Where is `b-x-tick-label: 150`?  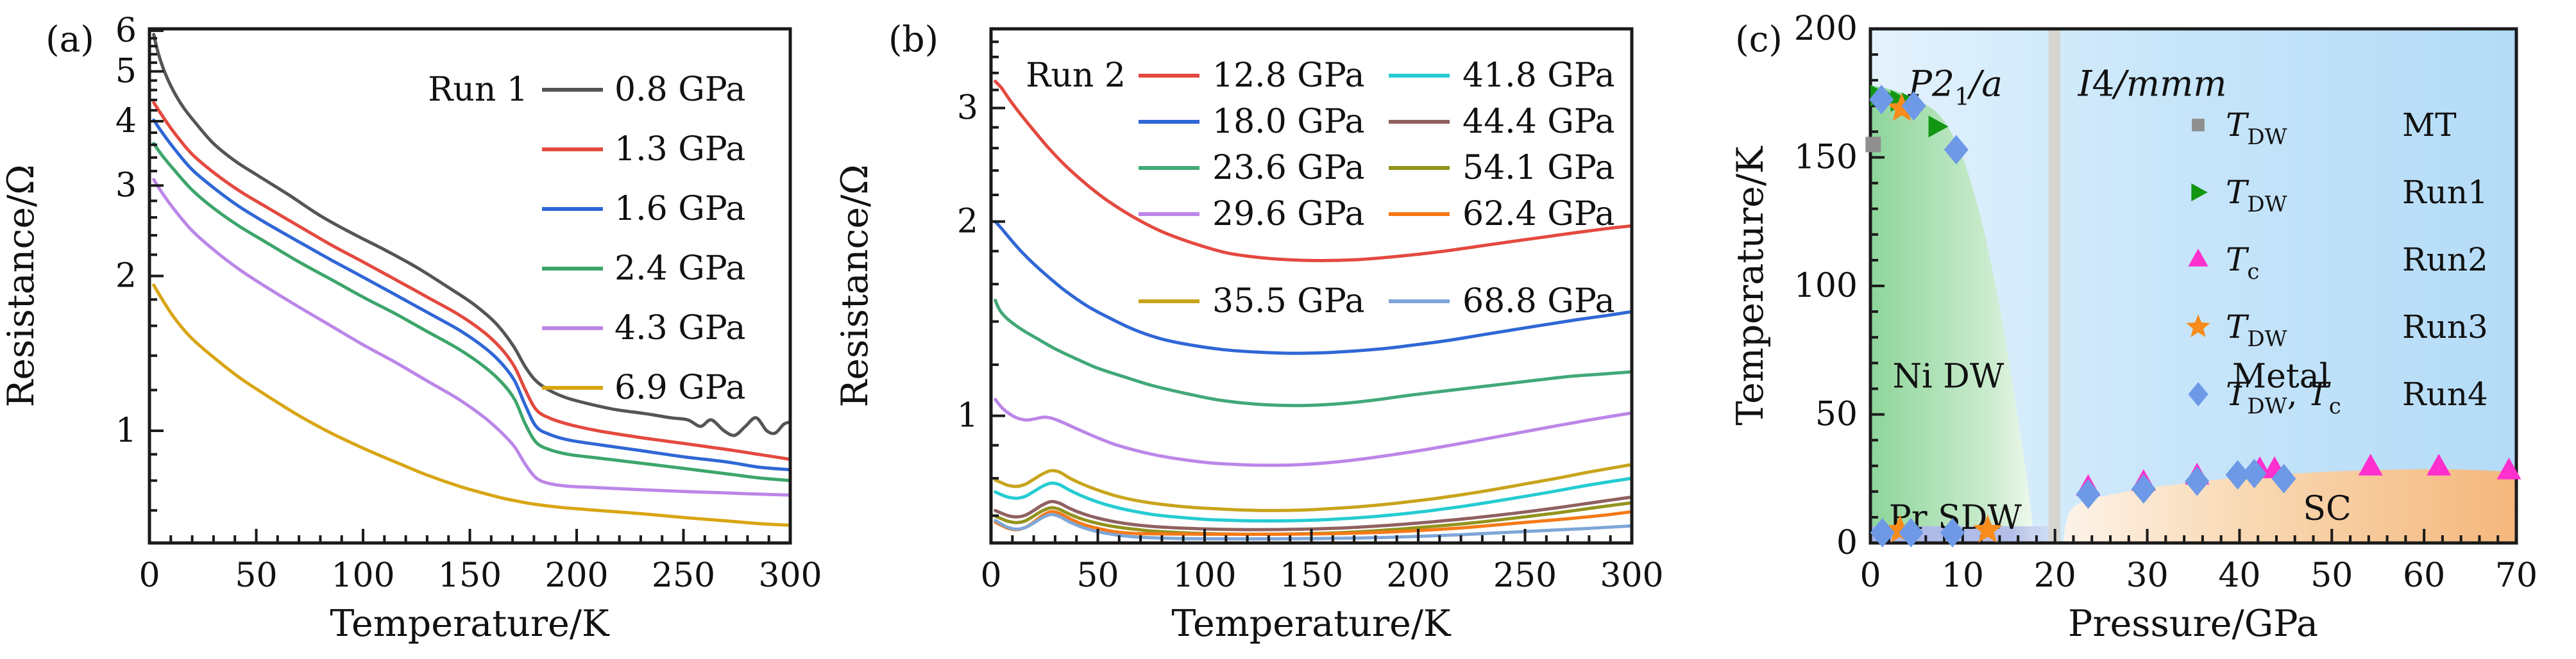
b-x-tick-label: 150 is located at coordinates (1311, 576).